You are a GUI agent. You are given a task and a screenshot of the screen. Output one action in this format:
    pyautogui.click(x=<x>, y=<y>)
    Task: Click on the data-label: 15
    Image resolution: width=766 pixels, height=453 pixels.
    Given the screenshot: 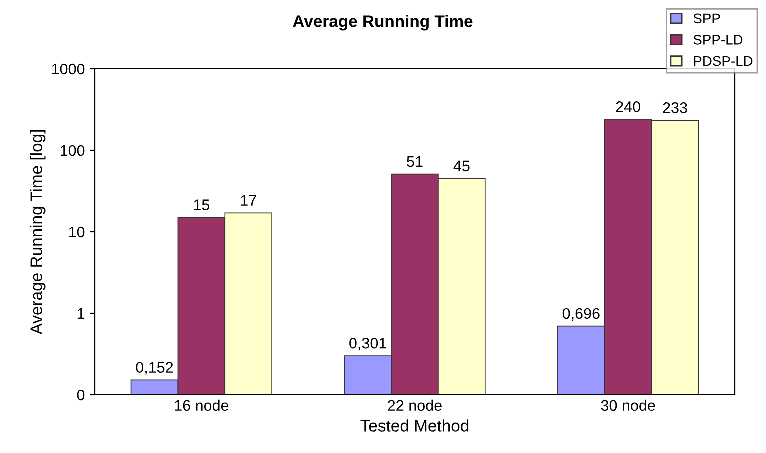 What is the action you would take?
    pyautogui.click(x=202, y=205)
    